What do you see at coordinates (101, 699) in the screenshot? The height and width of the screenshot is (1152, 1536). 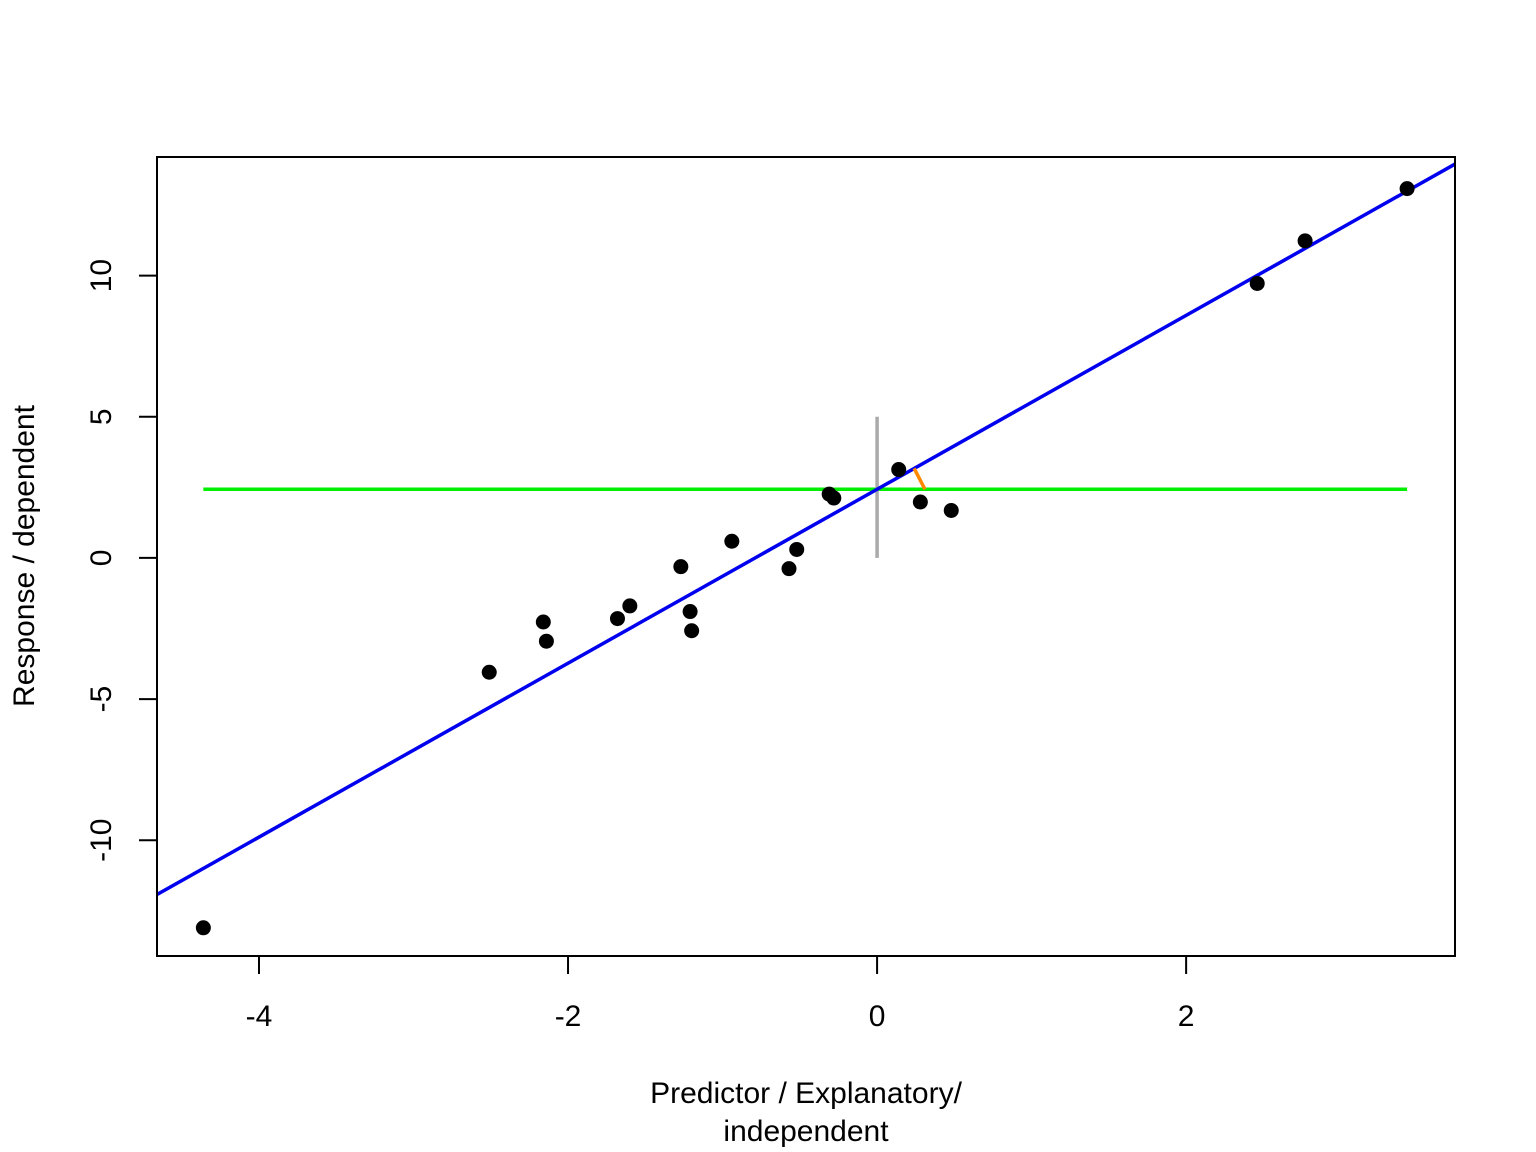 I see `y-tick-label-1: -5` at bounding box center [101, 699].